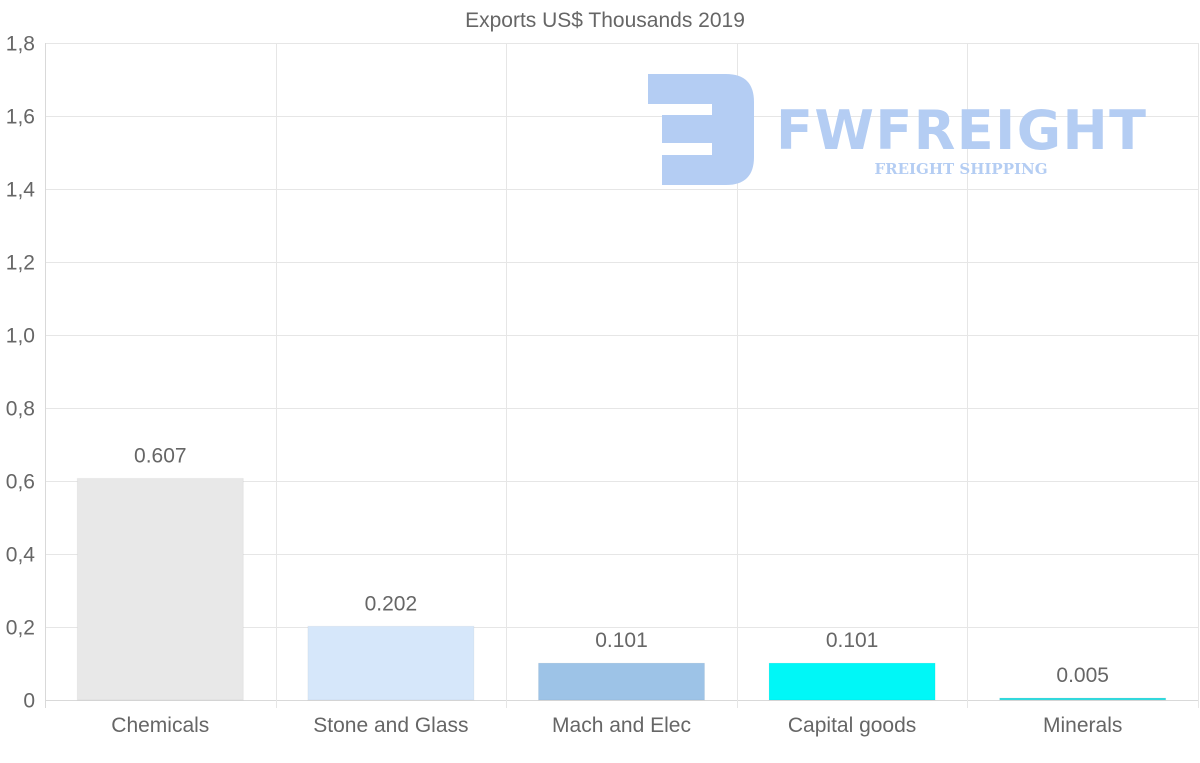  What do you see at coordinates (391, 663) in the screenshot?
I see `bar-stone-and-glass` at bounding box center [391, 663].